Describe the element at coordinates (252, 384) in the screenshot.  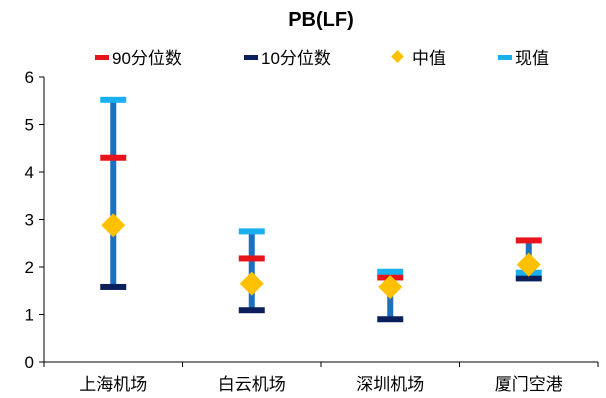
I see `x-category-label-1: 白云机场` at that location.